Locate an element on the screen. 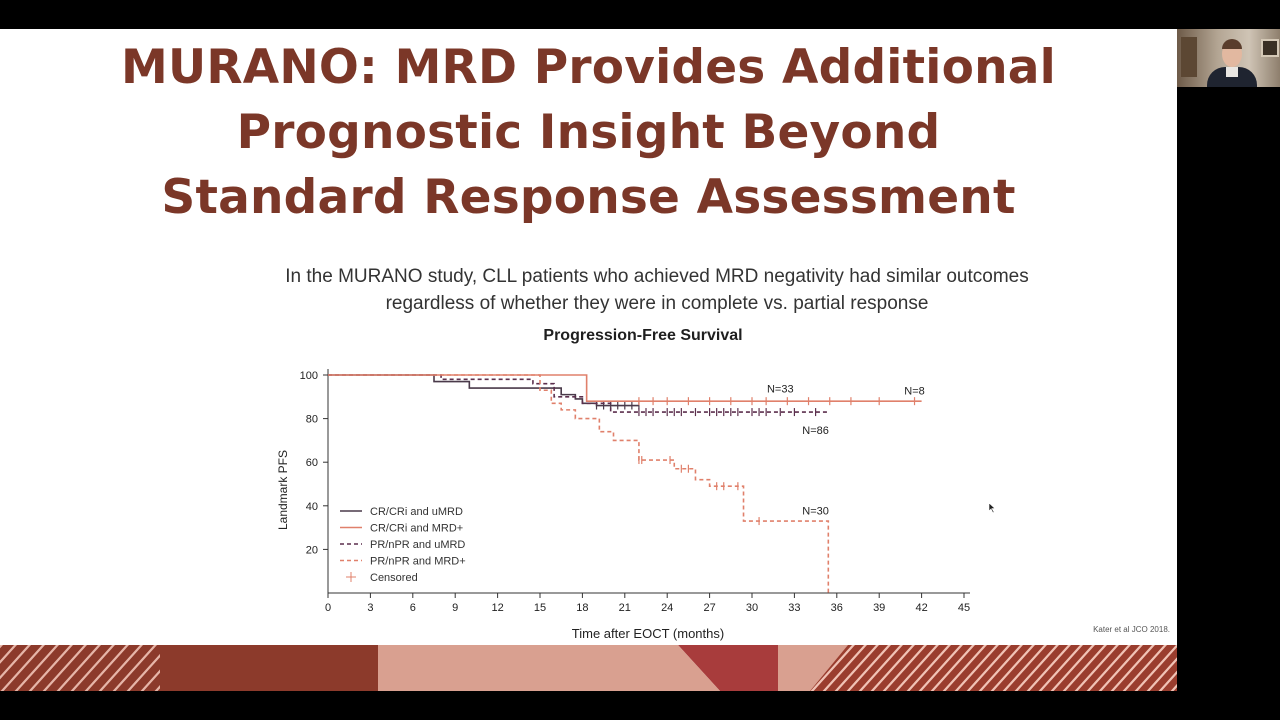  legend-label-4: PR/nPR and MRD+ is located at coordinates (418, 562).